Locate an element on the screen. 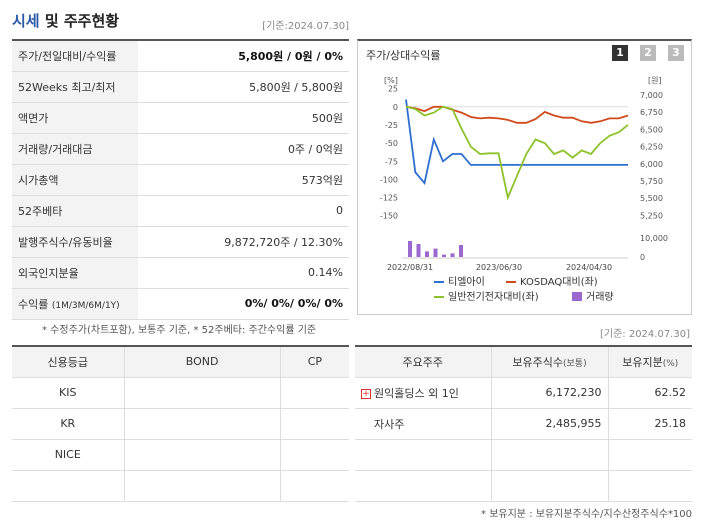 This screenshot has height=525, width=702. market-label-text: 외국인지분율 is located at coordinates (48, 273).